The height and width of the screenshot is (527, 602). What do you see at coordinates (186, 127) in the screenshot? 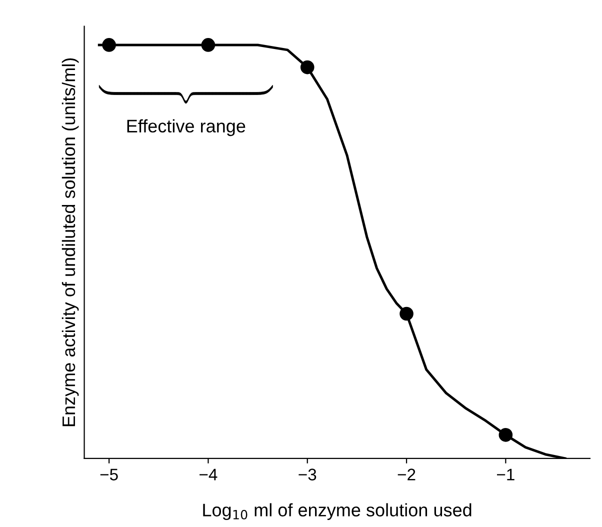
I see `annotation: Effective range` at bounding box center [186, 127].